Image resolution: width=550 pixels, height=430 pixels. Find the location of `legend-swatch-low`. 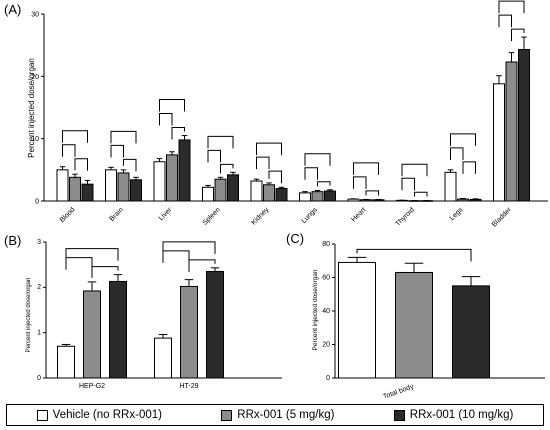

legend-swatch-low is located at coordinates (227, 415).